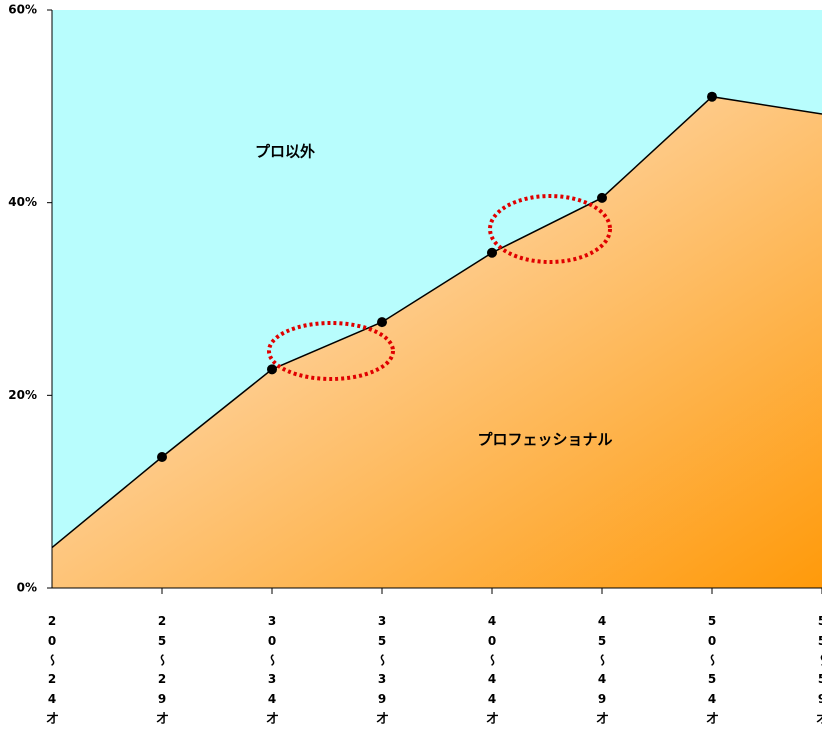 The height and width of the screenshot is (742, 822). Describe the element at coordinates (285, 152) in the screenshot. I see `annotation: プロ以外` at that location.